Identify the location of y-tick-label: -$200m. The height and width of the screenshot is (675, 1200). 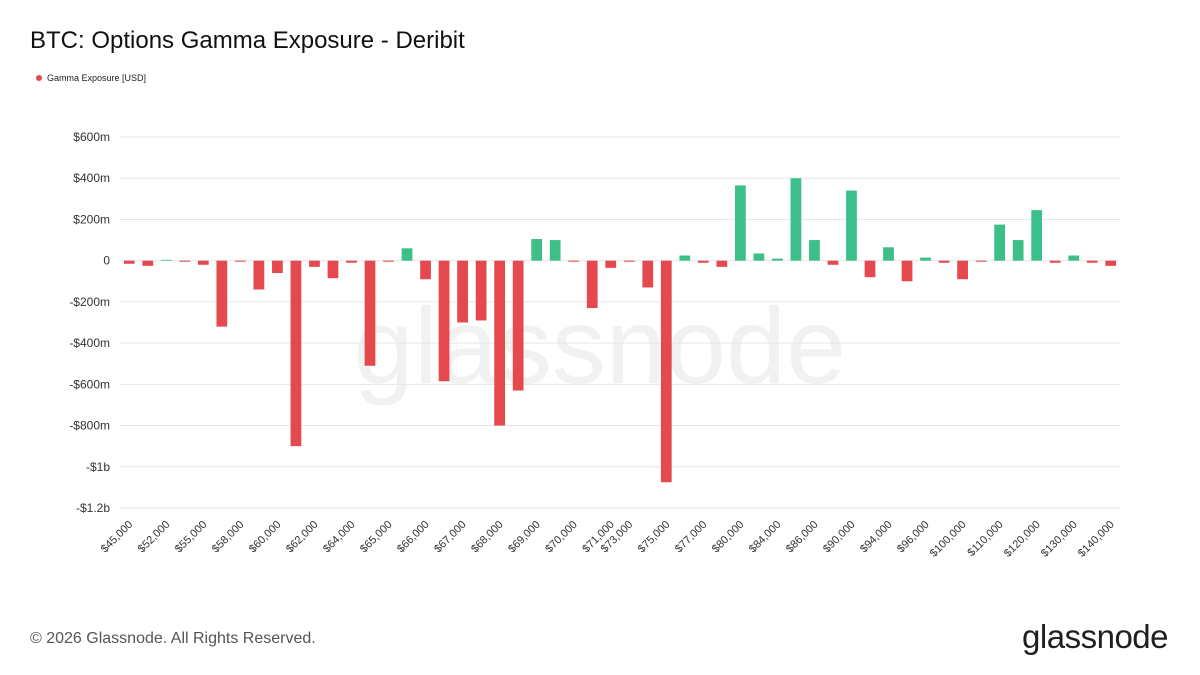
(89, 302).